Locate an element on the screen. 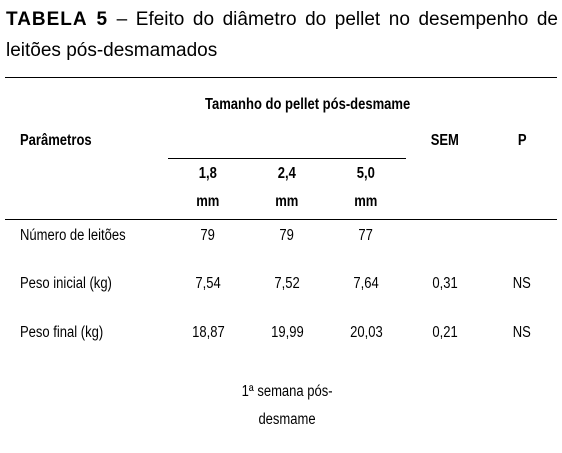  cell-sem: 0,31 is located at coordinates (445, 283).